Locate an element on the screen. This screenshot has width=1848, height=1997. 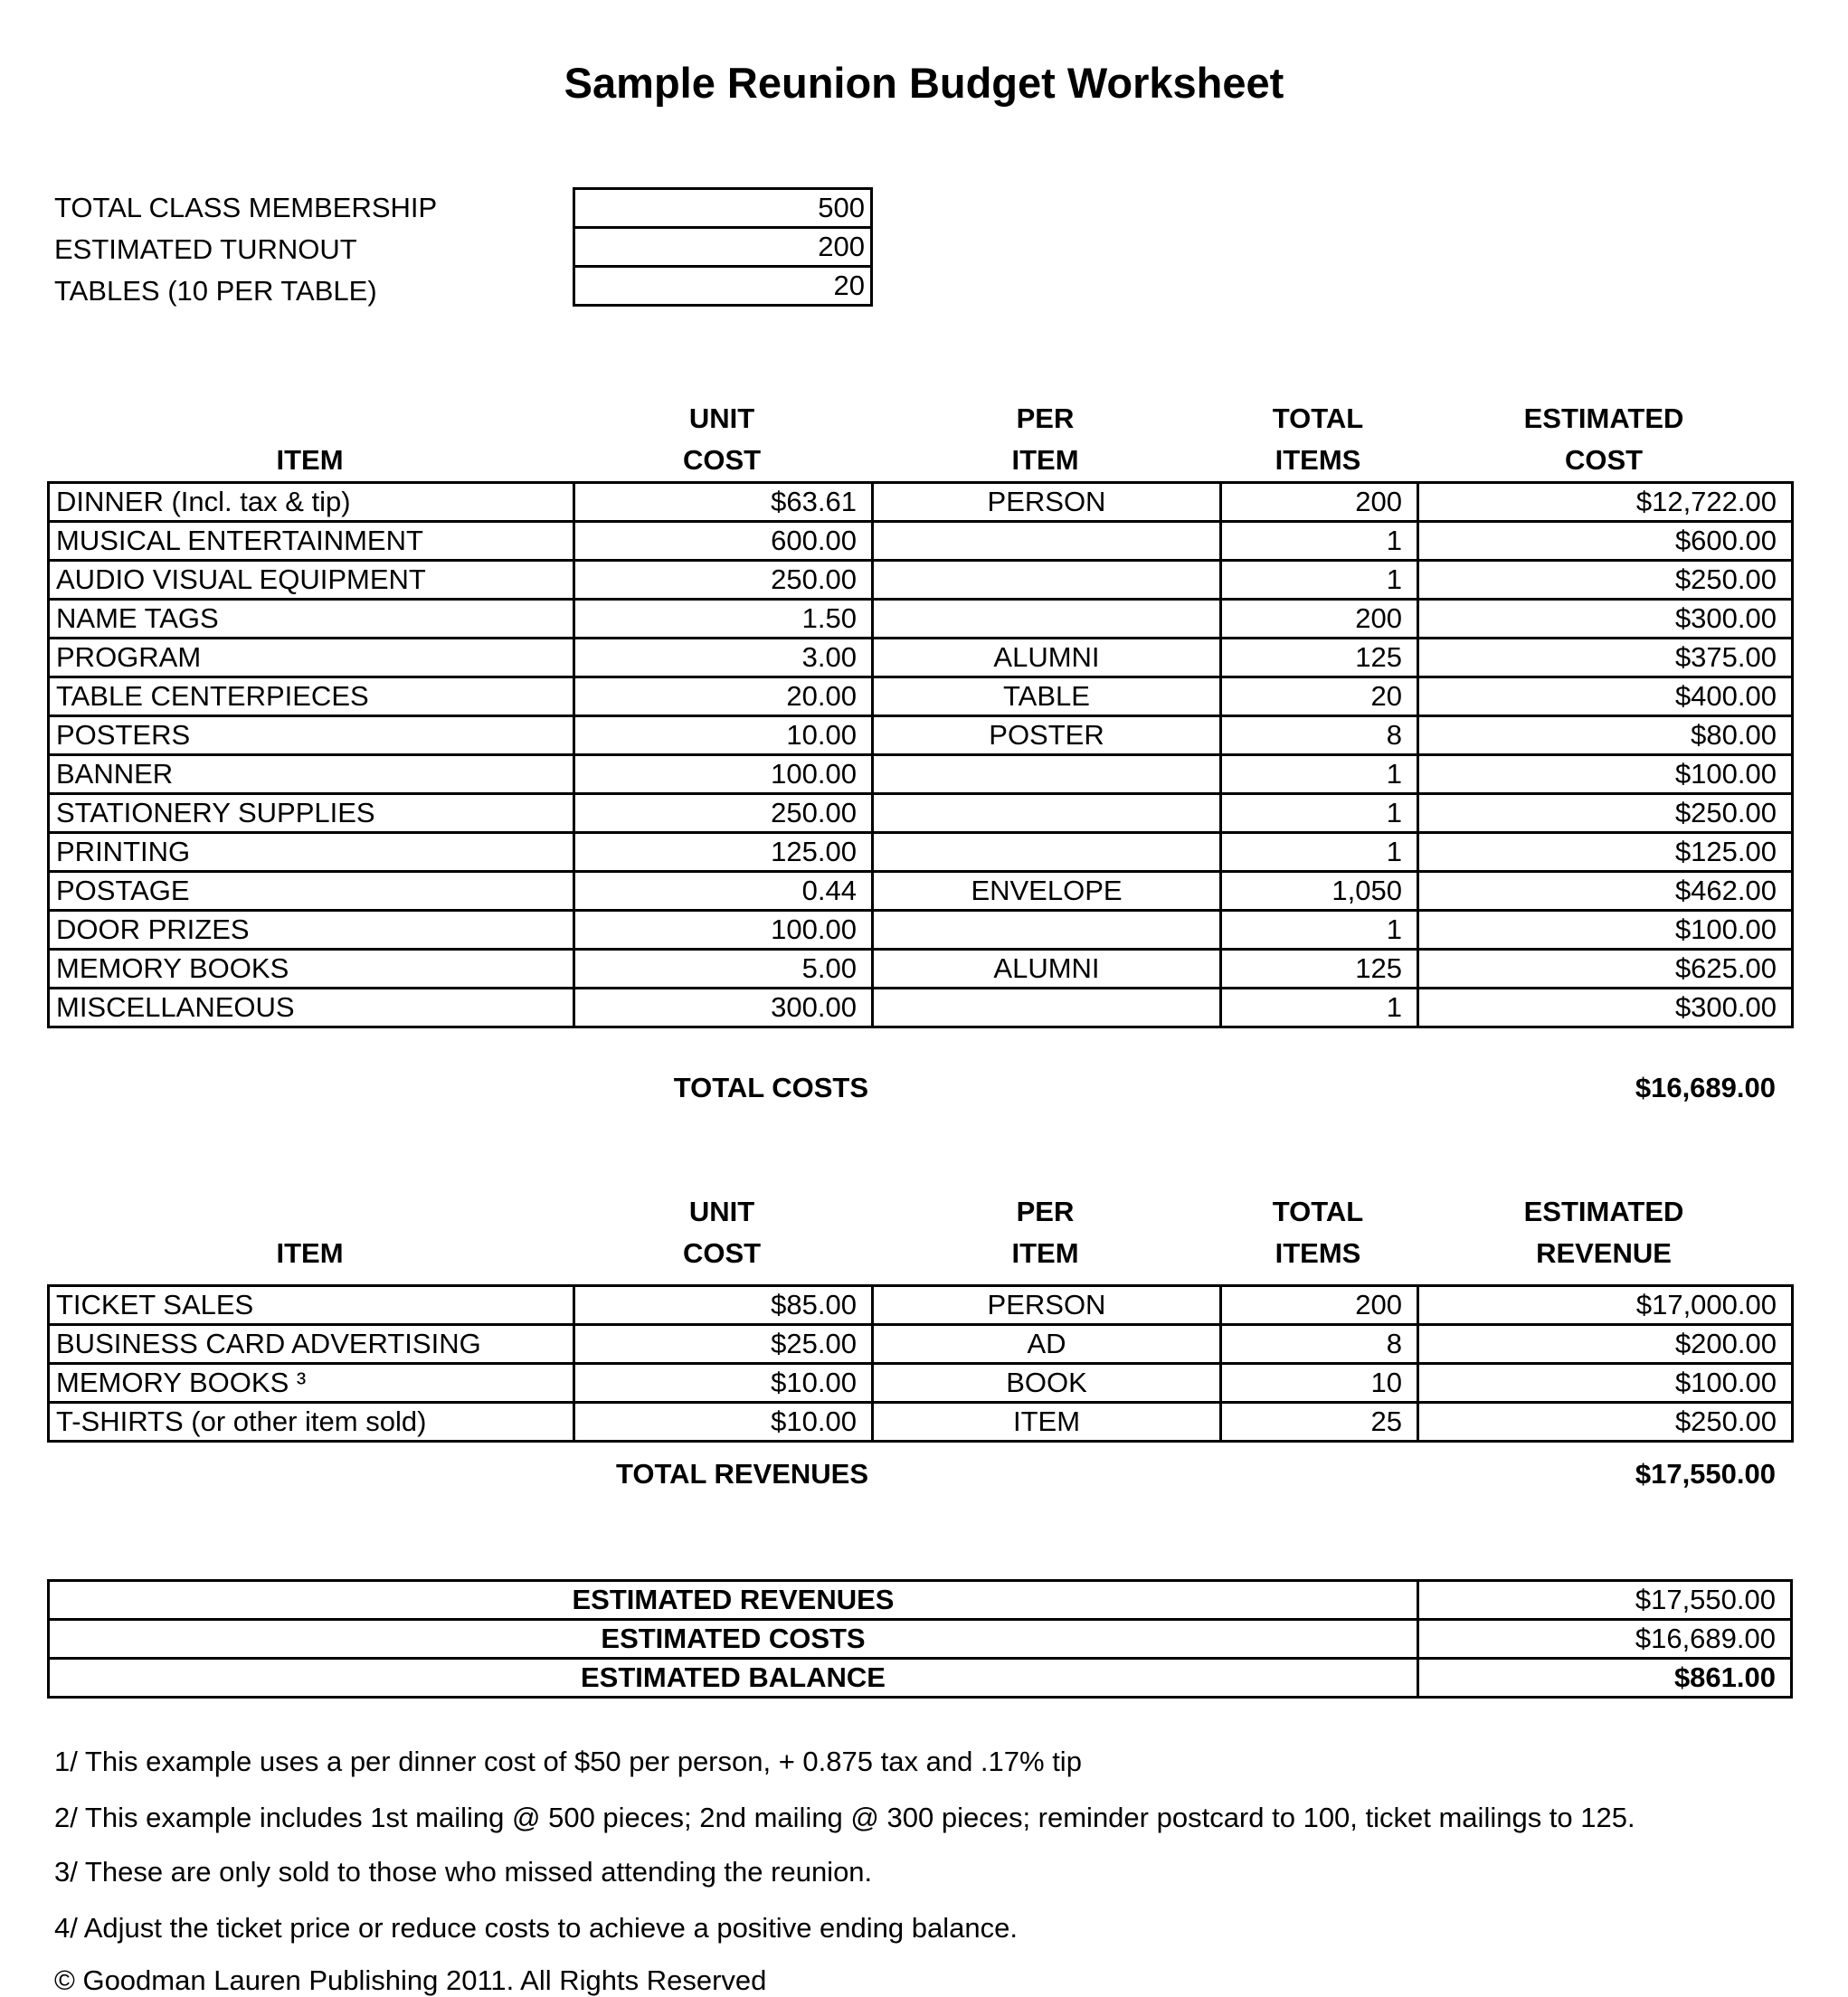
table-row: PRINTING 125.00 1 $125.00 is located at coordinates (921, 852).